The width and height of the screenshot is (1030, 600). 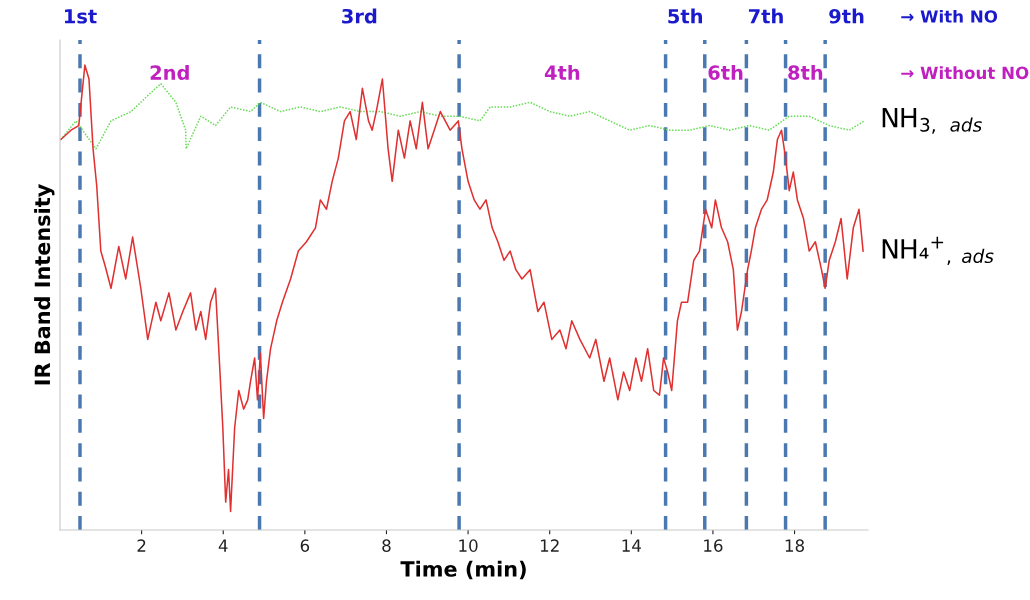 What do you see at coordinates (765, 16) in the screenshot?
I see `text: 7th` at bounding box center [765, 16].